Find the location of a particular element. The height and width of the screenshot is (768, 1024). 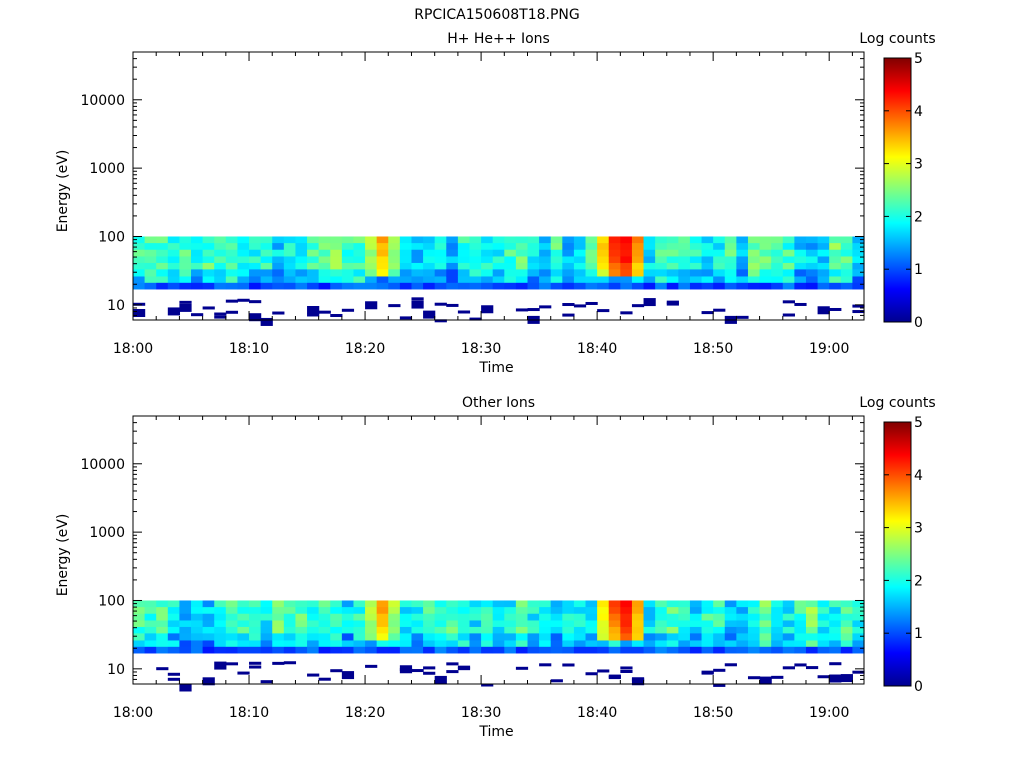

y-tick-label: 1000 is located at coordinates (107, 533).